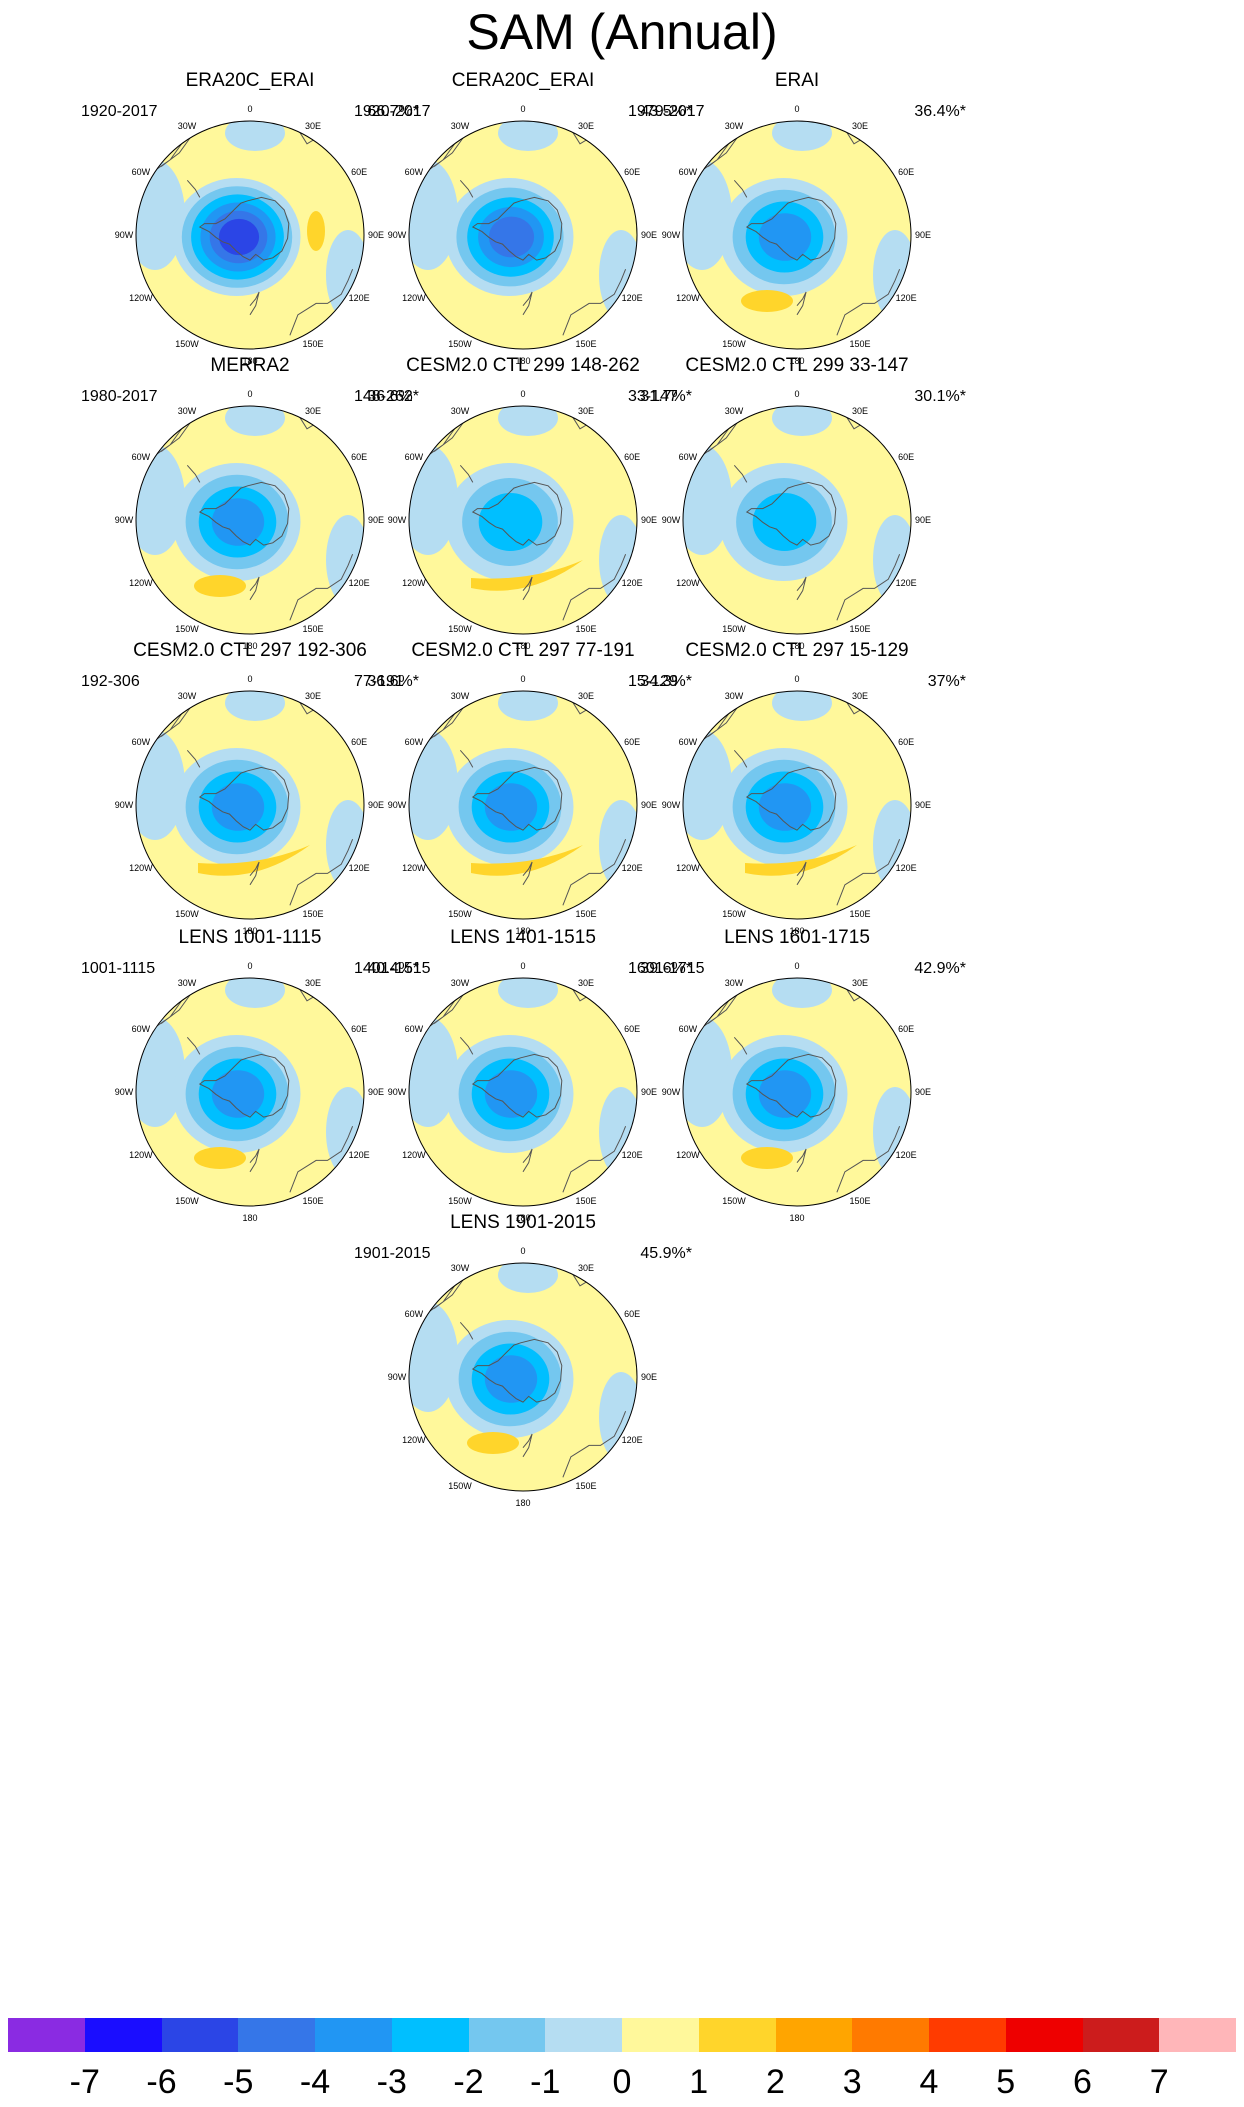  What do you see at coordinates (666, 396) in the screenshot?
I see `panel-explained-variance: 31.7%*` at bounding box center [666, 396].